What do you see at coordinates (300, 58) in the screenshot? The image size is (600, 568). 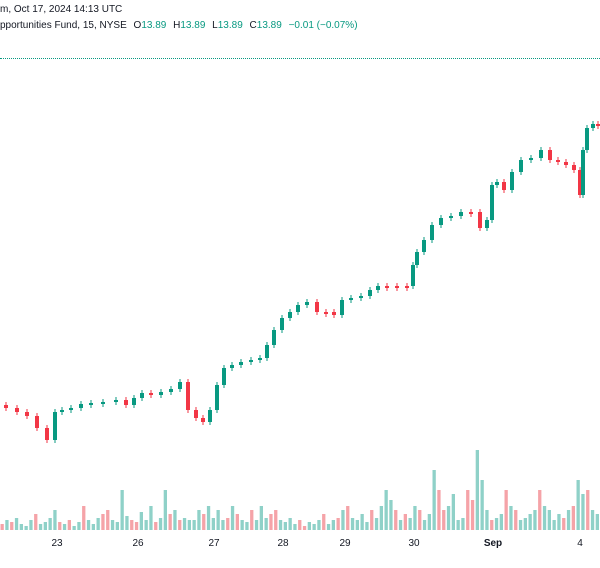 I see `last-price-line` at bounding box center [300, 58].